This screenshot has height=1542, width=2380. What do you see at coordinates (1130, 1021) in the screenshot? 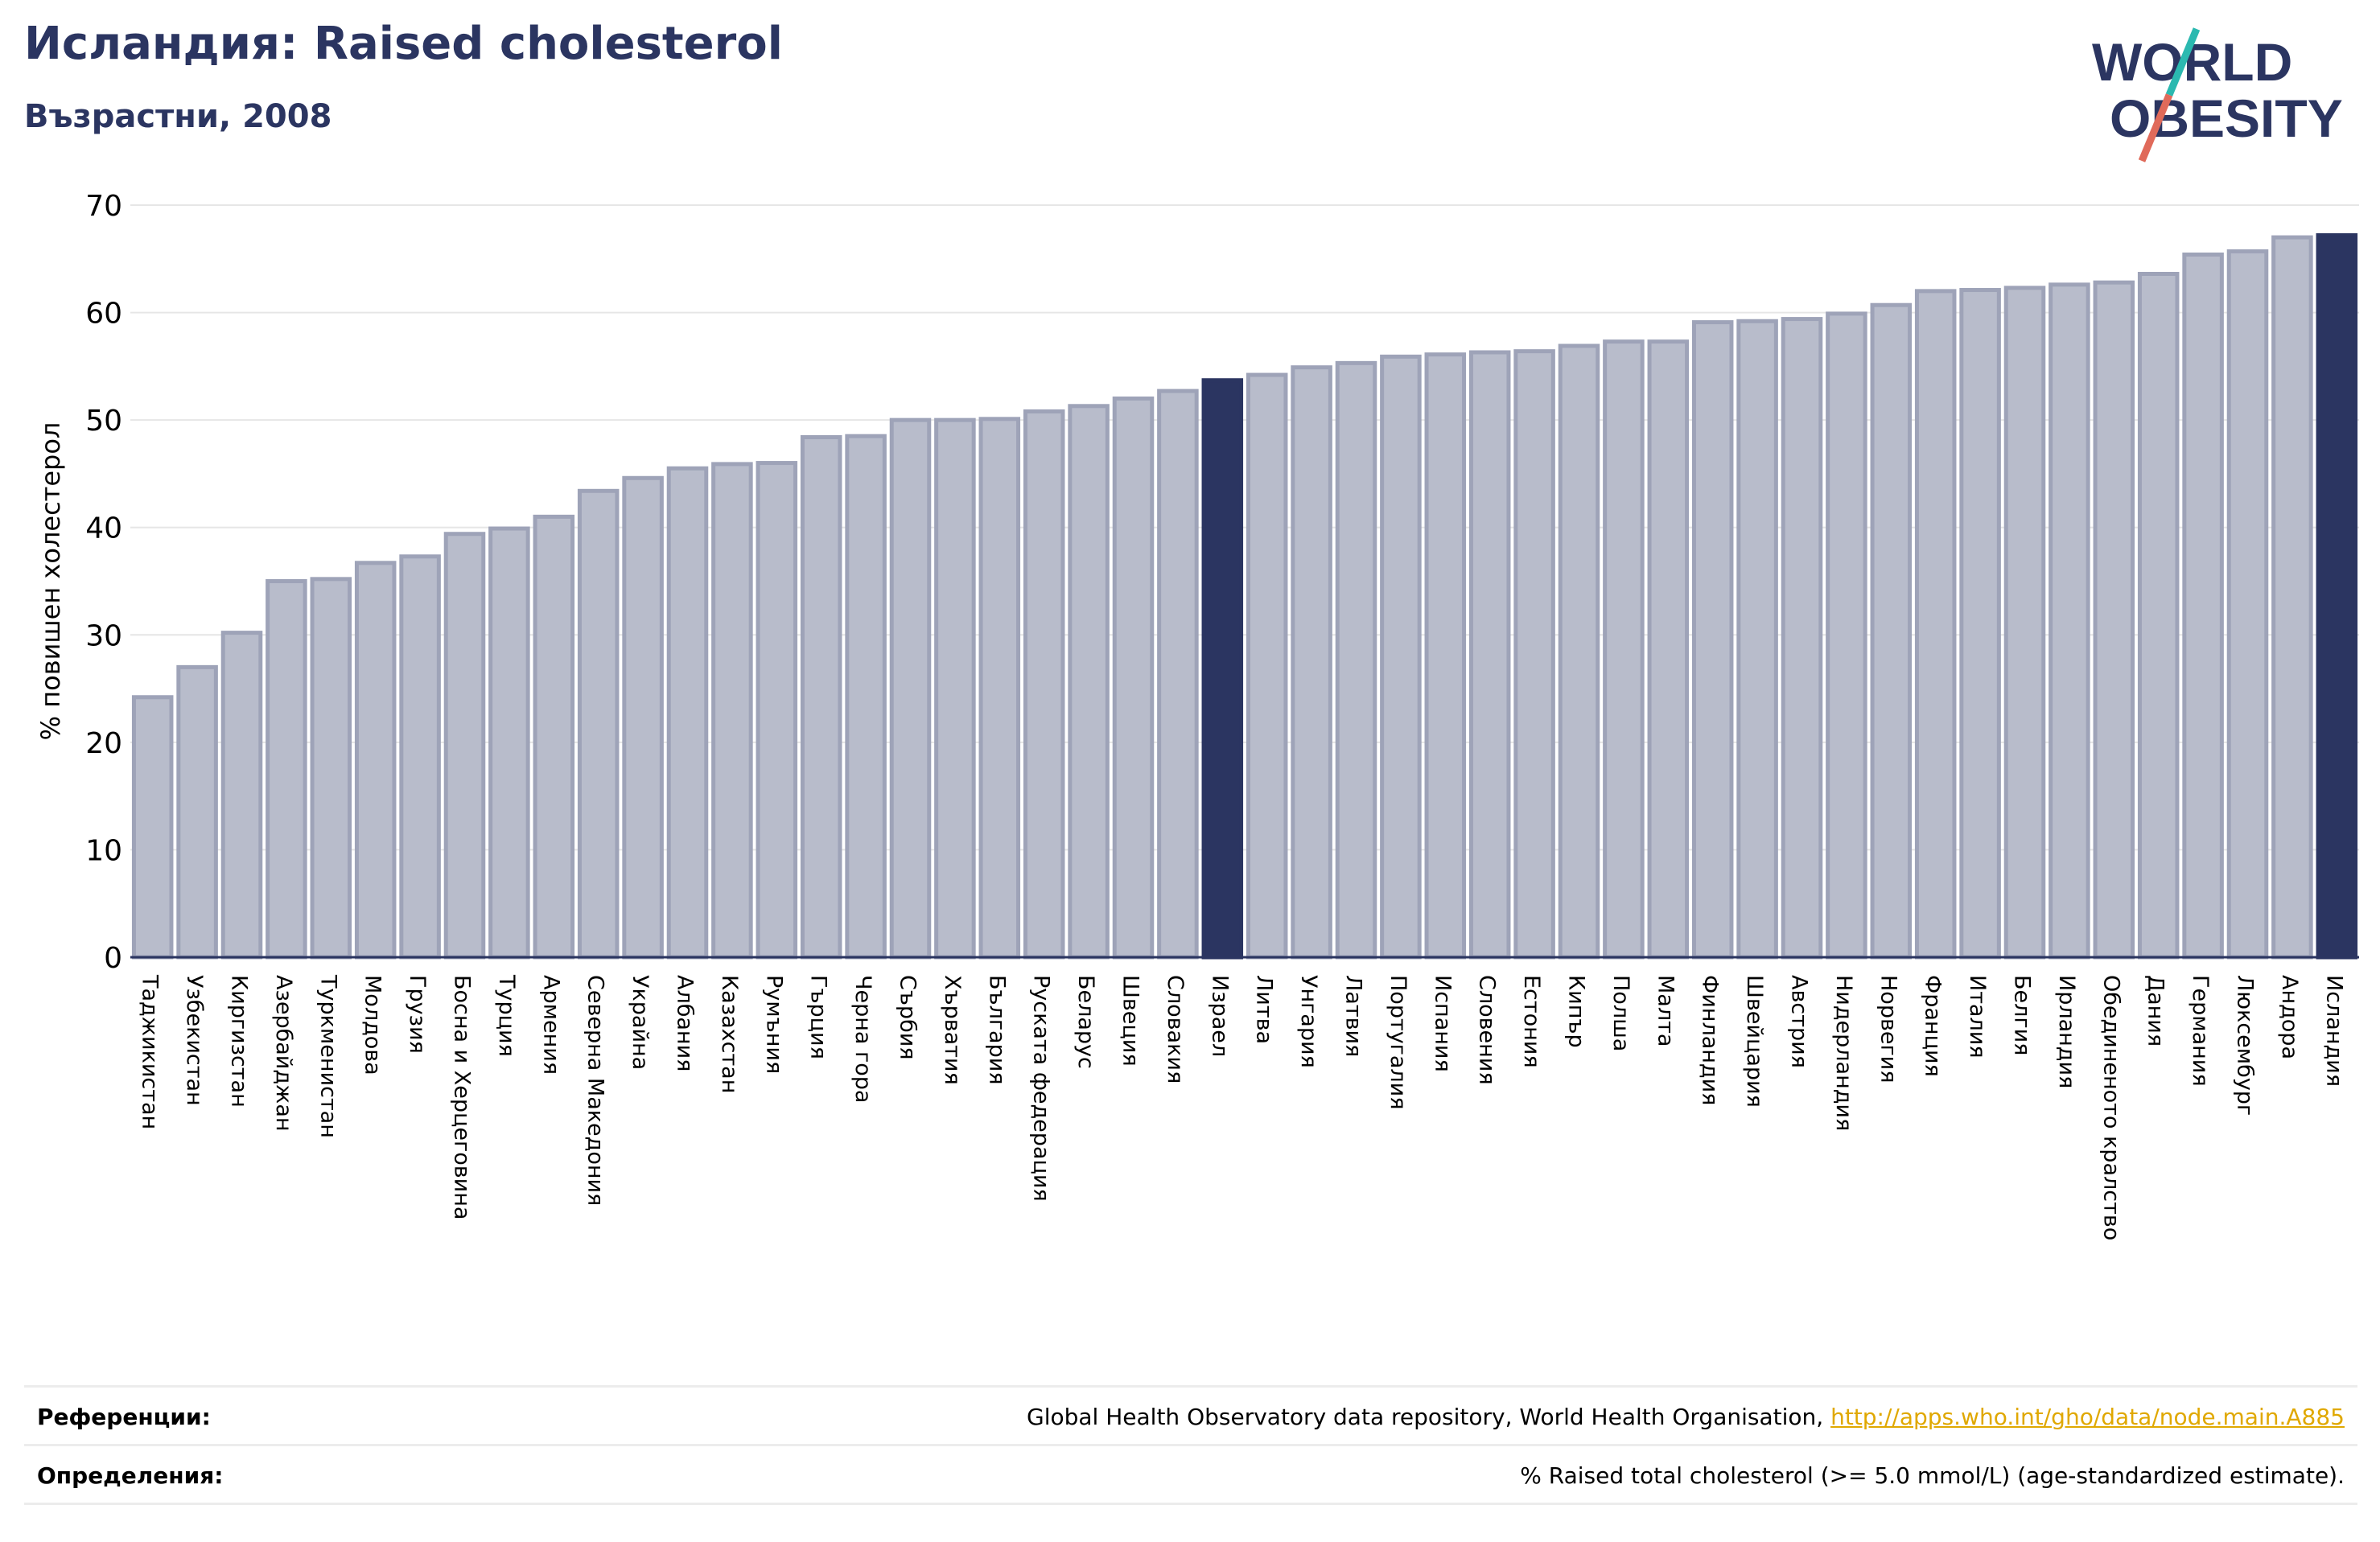
I see `x-tick-label: Швеция` at bounding box center [1130, 1021].